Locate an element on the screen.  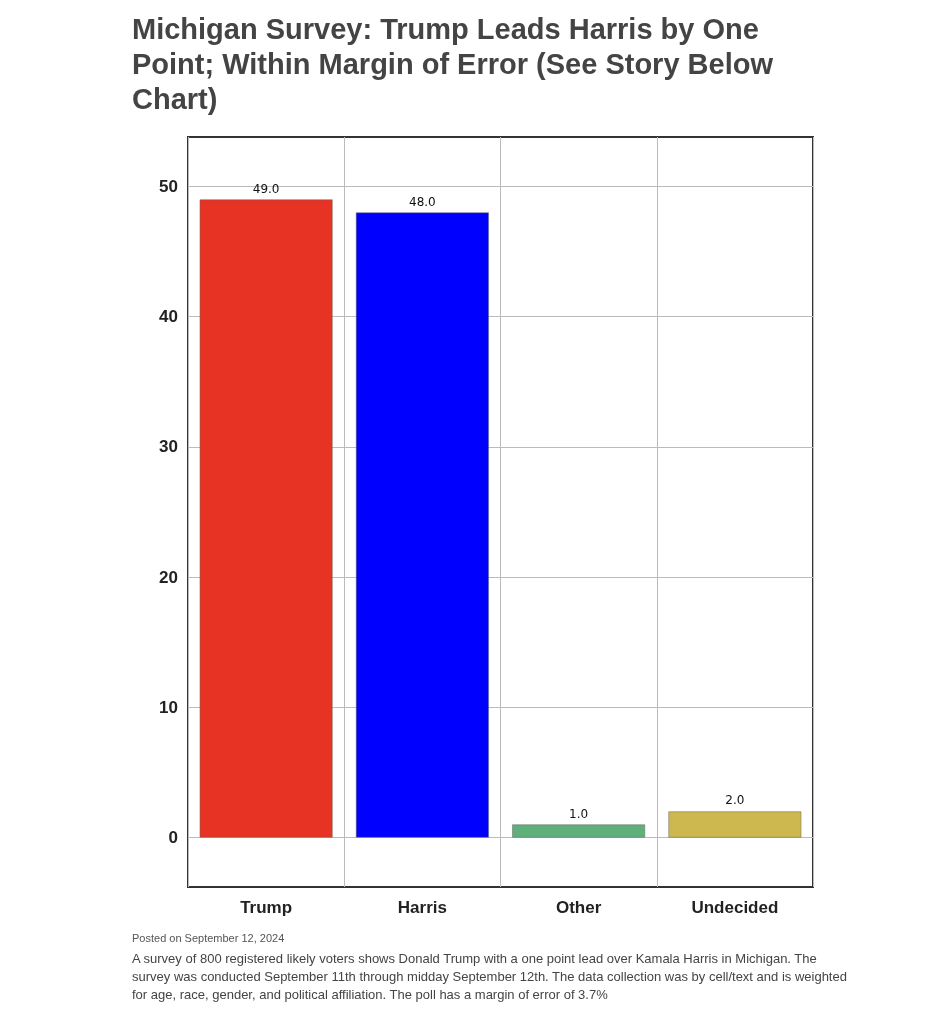
data-label: 48.0 is located at coordinates (422, 201).